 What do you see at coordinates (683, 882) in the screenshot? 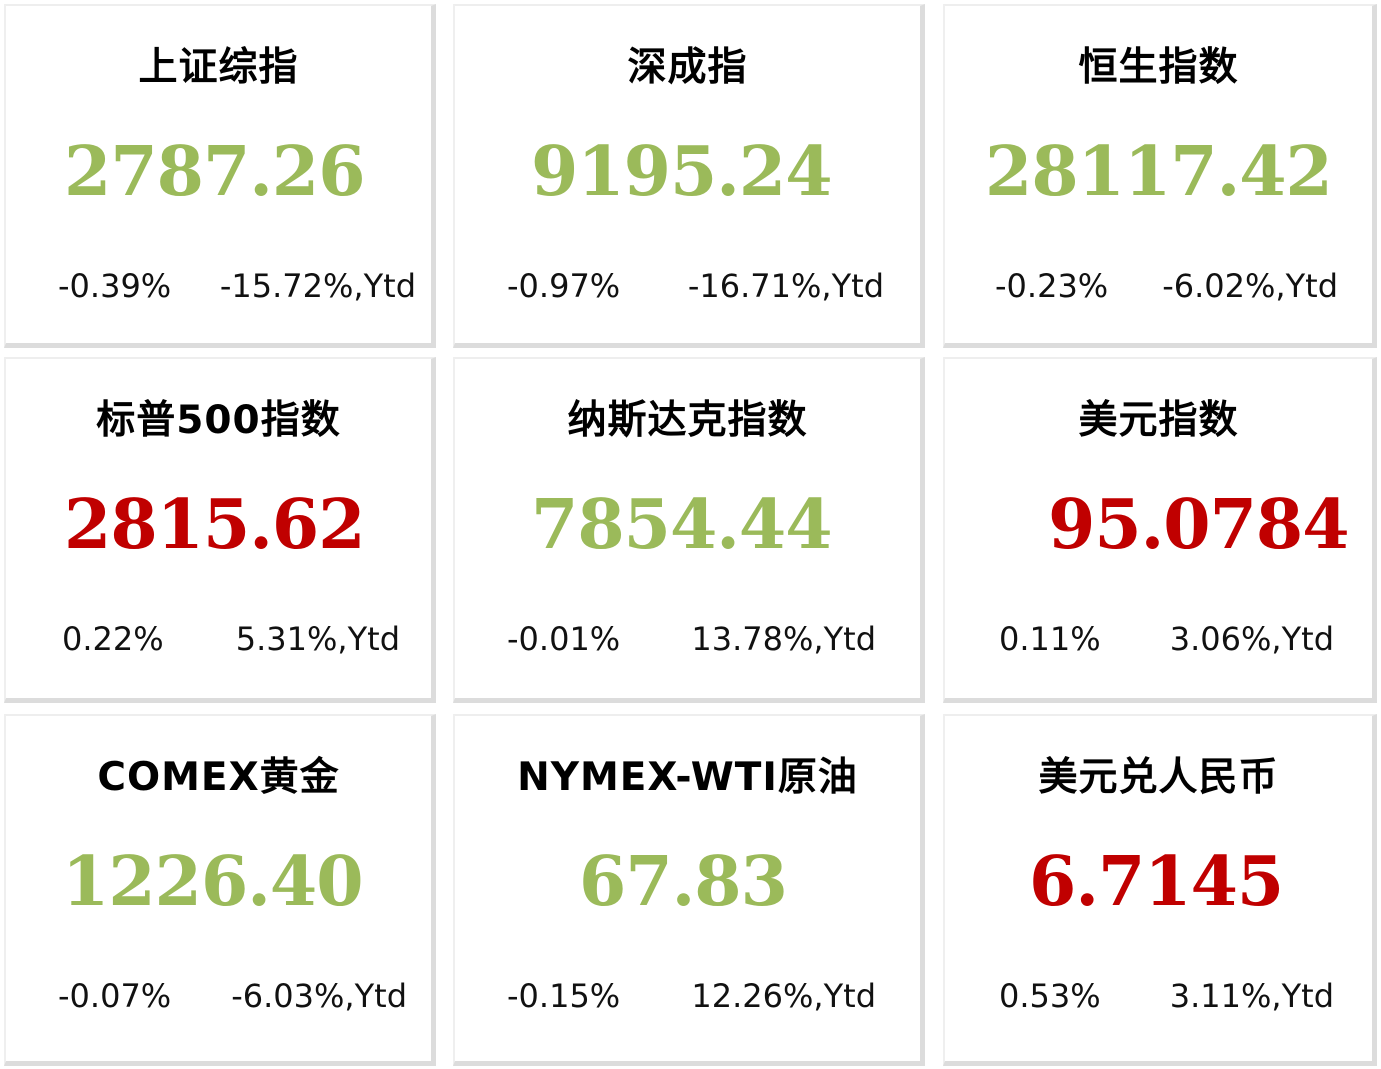
I see `index-value: 67.83` at bounding box center [683, 882].